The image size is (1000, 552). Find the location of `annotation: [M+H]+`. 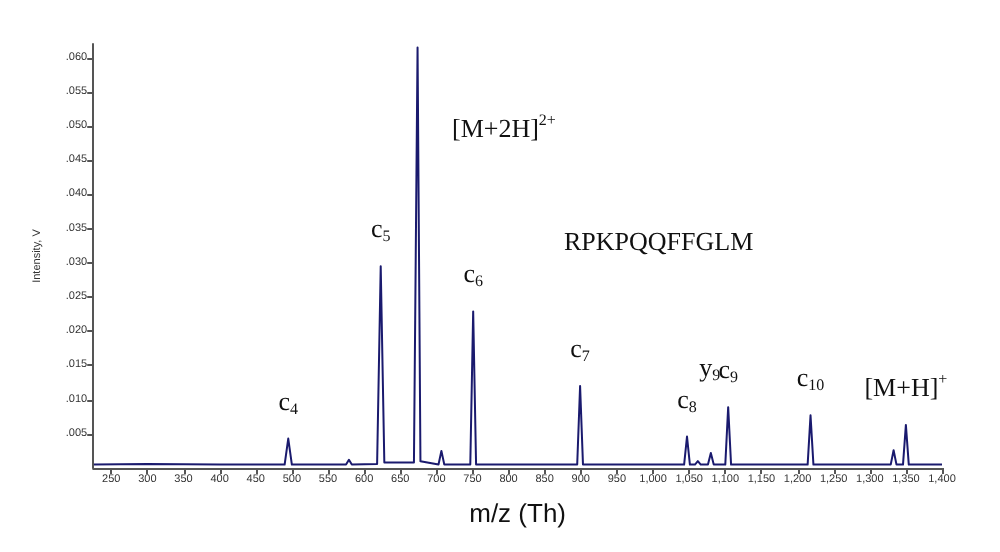

annotation: [M+H]+ is located at coordinates (906, 385).